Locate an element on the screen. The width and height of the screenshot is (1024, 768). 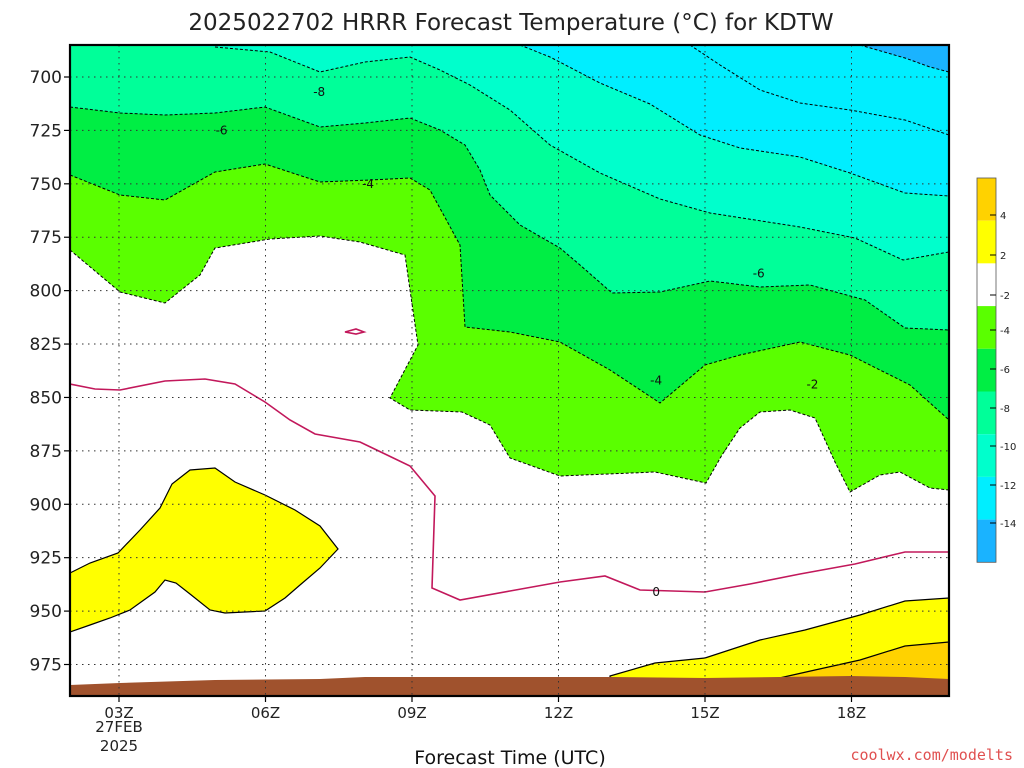
colorbar-label: 4 is located at coordinates (1003, 216).